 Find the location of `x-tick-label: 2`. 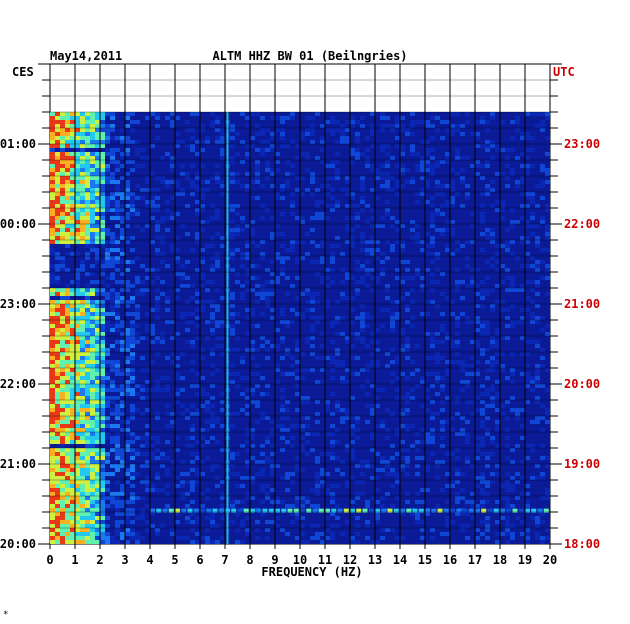

x-tick-label: 2 is located at coordinates (99, 560).